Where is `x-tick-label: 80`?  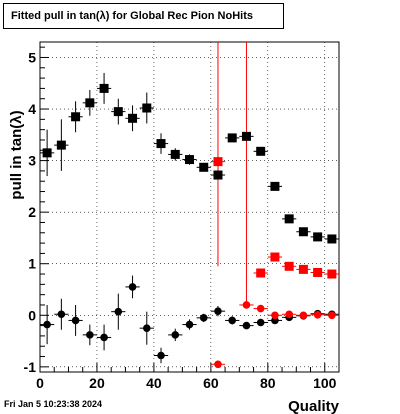
x-tick-label: 80 is located at coordinates (268, 383).